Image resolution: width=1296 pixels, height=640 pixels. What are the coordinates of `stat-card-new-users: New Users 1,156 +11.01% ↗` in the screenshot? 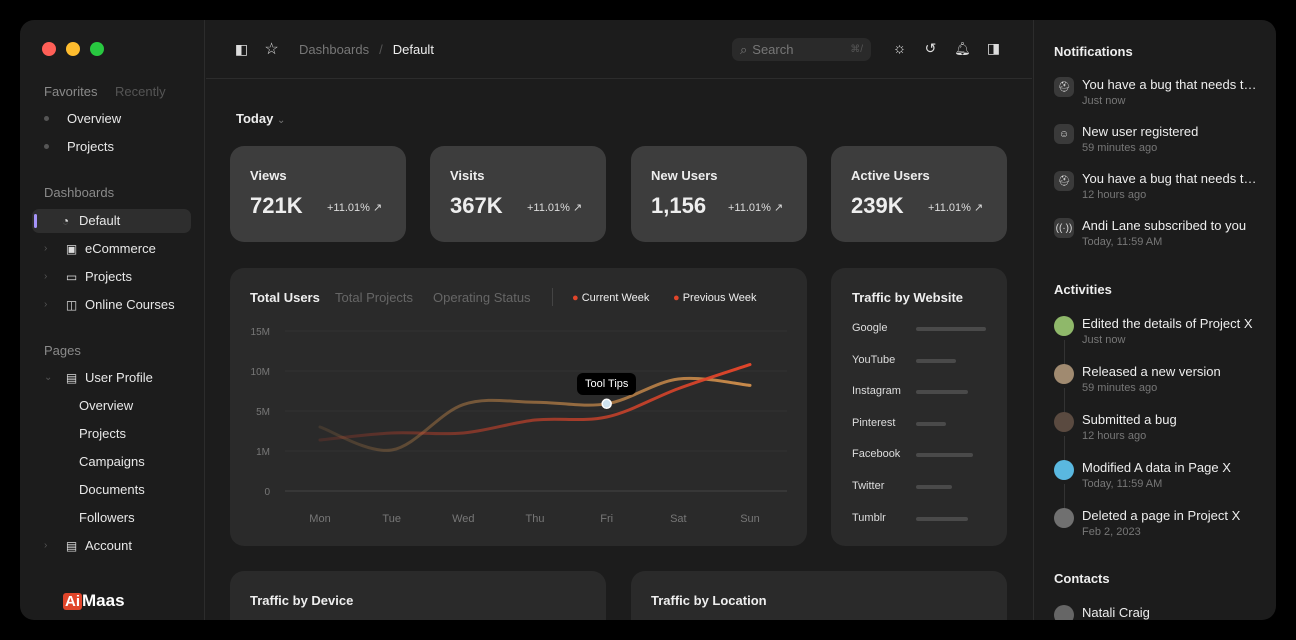 It's located at (719, 194).